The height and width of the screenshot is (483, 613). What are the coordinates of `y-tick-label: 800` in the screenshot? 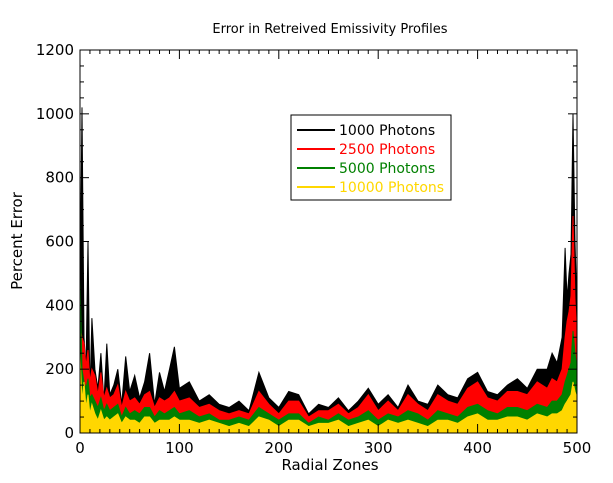 It's located at (59, 178).